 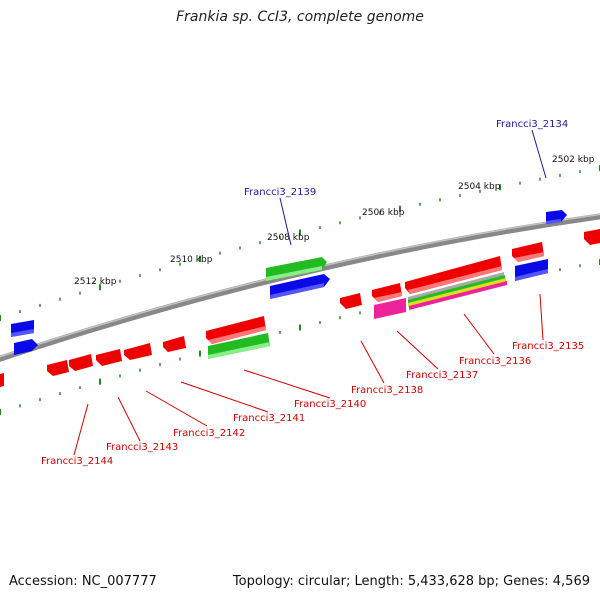 I want to click on gene-label-francci3-2139: Francci3_2139, so click(x=280, y=192).